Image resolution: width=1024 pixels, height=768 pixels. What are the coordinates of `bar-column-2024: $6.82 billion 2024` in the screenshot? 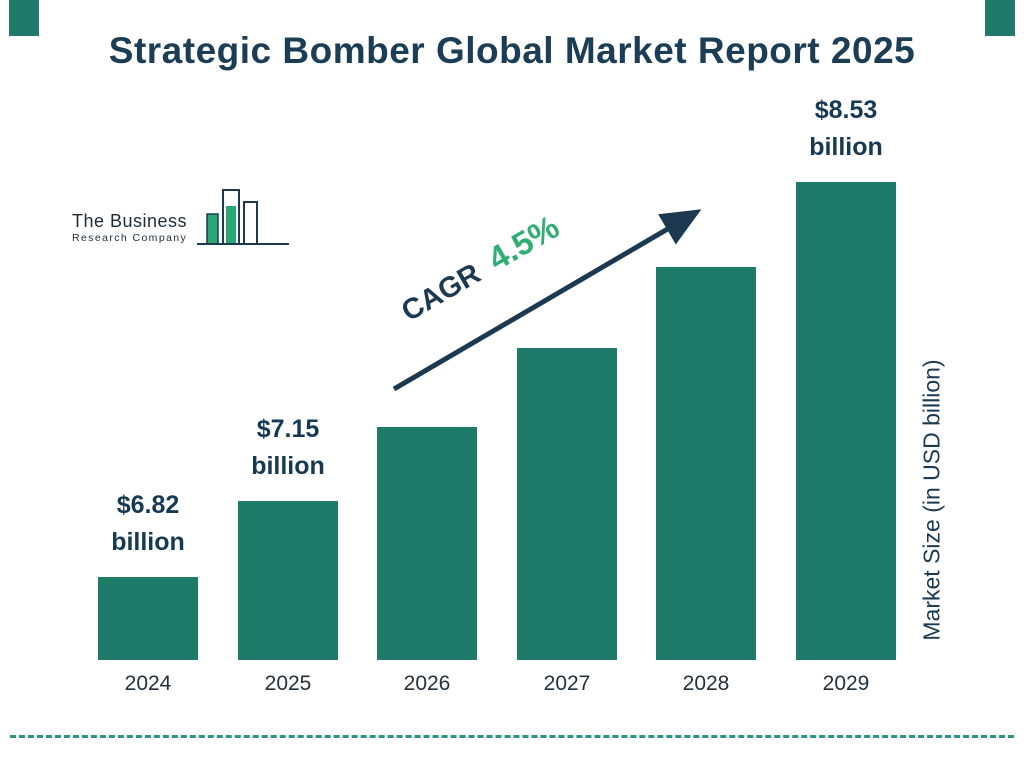 It's located at (148, 397).